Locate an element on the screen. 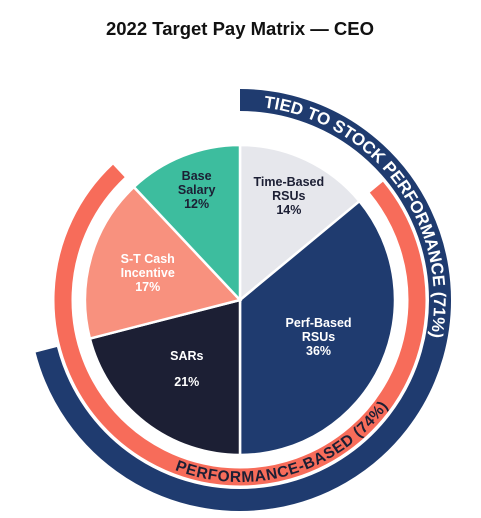 The width and height of the screenshot is (481, 518). chart-title: 2022 Target Pay Matrix — CEO is located at coordinates (240, 28).